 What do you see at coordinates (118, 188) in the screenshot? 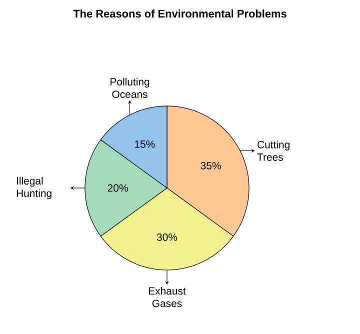
I see `data-label: 20%` at bounding box center [118, 188].